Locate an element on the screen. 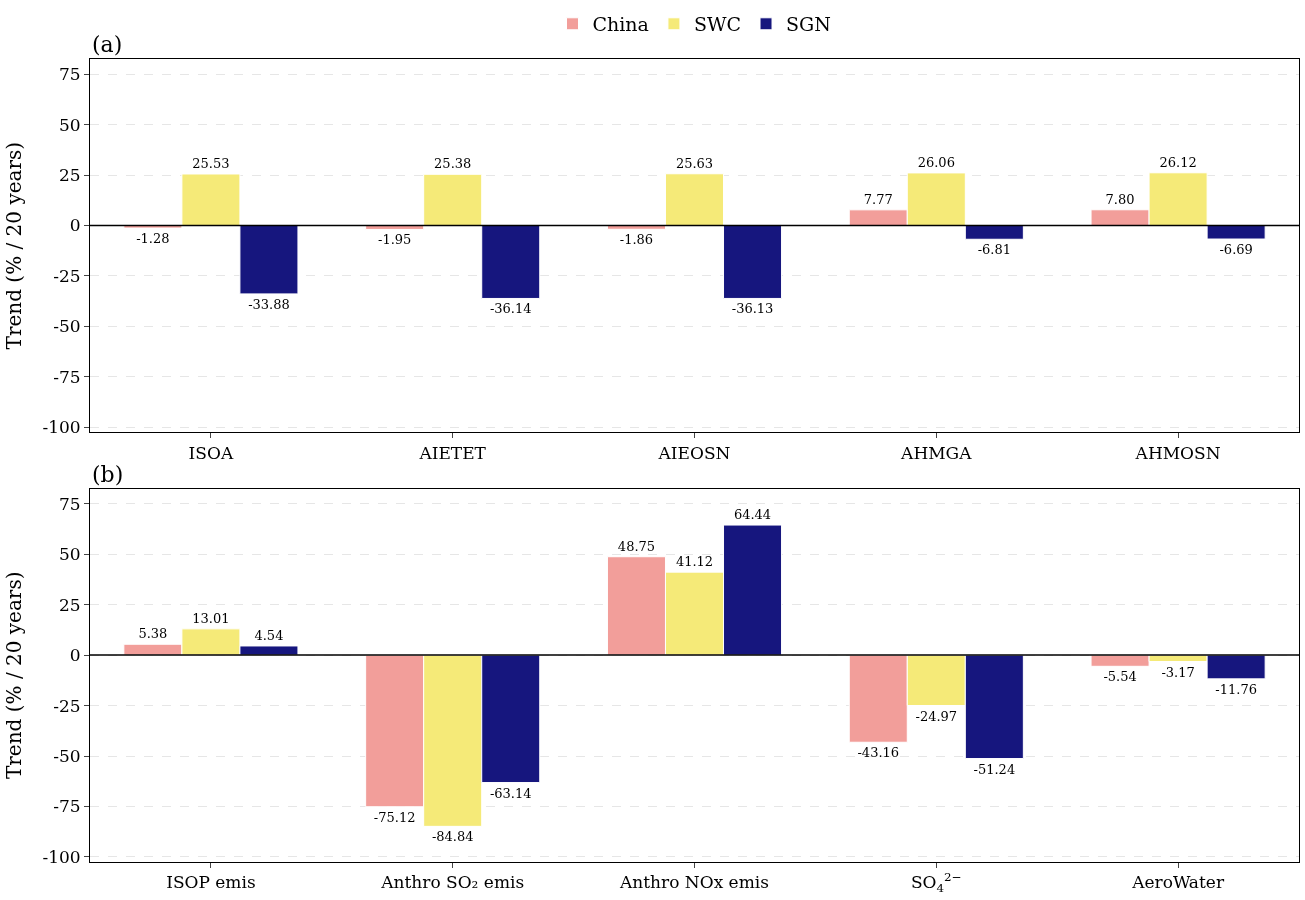 This screenshot has width=1305, height=900. data-label: -43.16 is located at coordinates (878, 753).